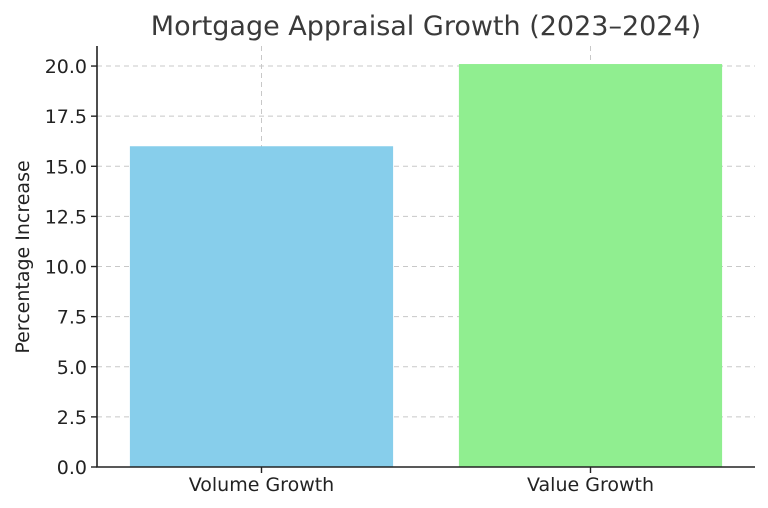 The image size is (768, 508). I want to click on y-tick-label: 10.0, so click(66, 268).